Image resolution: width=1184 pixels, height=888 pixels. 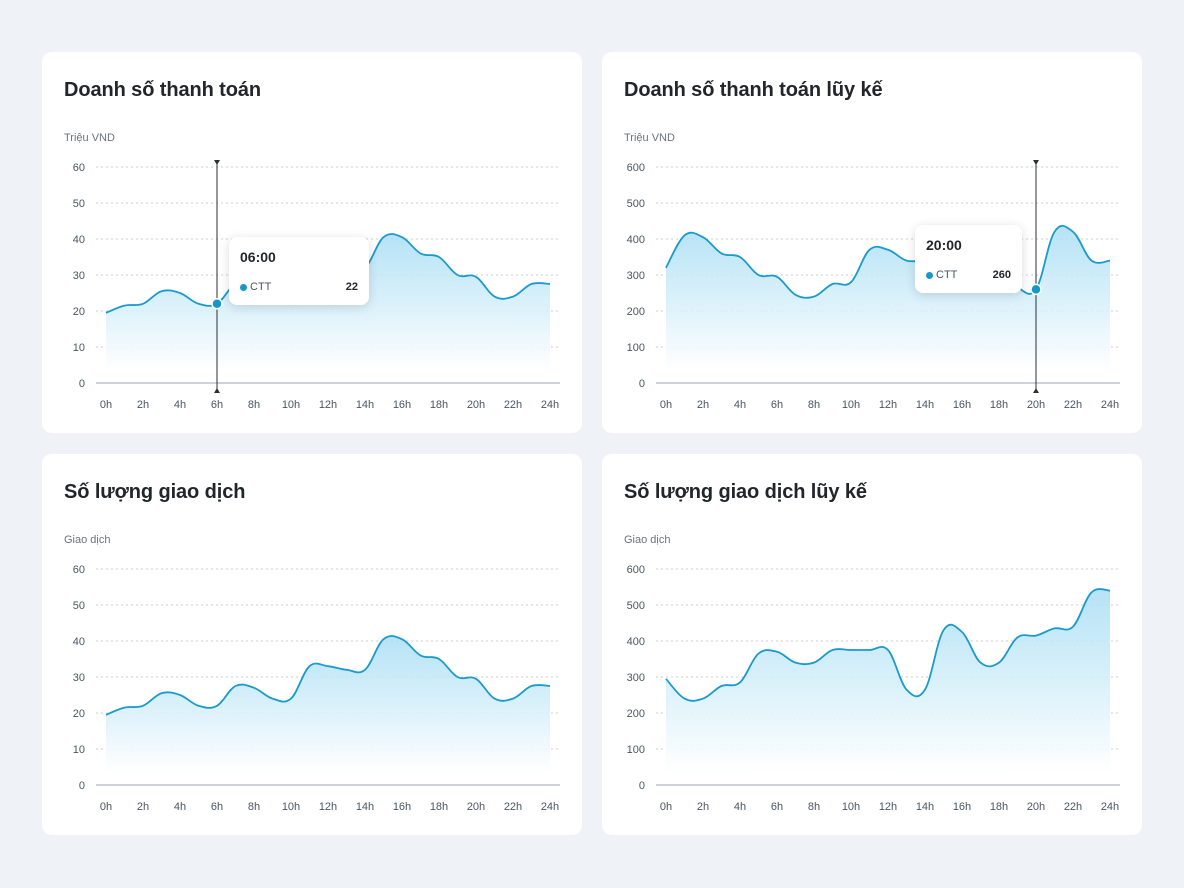 I want to click on tooltip-time: 20:00, so click(x=944, y=245).